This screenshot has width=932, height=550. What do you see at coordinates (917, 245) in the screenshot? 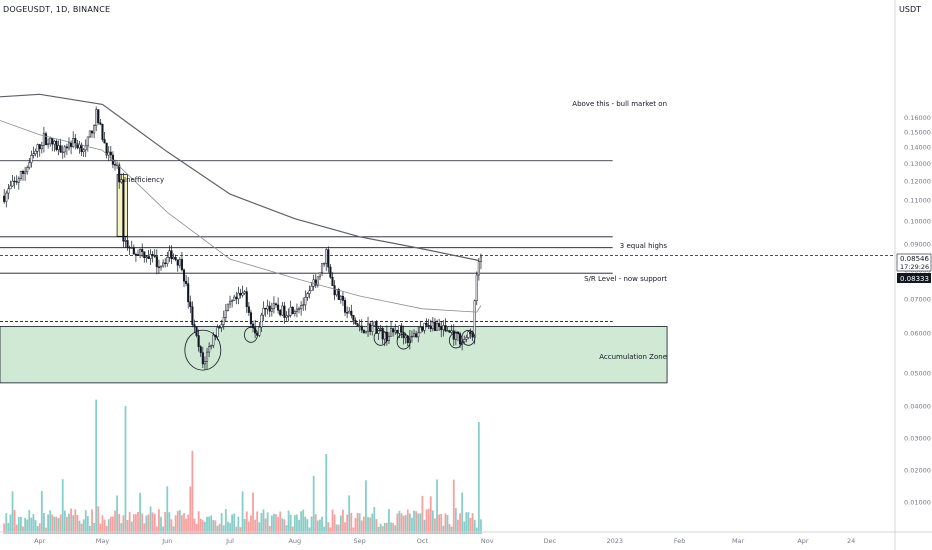
I see `price-tick-label: 0.09000` at bounding box center [917, 245].